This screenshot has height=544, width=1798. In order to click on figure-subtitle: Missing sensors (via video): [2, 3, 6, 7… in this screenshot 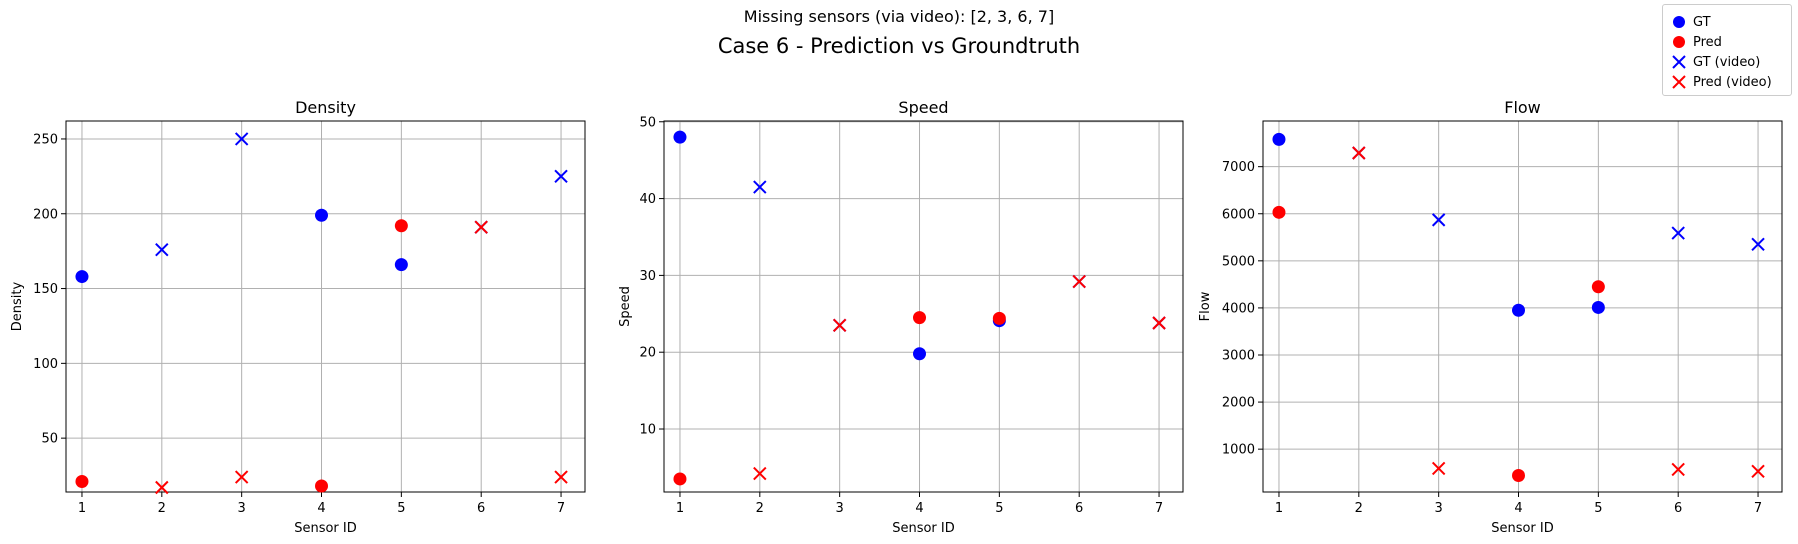, I will do `click(899, 16)`.